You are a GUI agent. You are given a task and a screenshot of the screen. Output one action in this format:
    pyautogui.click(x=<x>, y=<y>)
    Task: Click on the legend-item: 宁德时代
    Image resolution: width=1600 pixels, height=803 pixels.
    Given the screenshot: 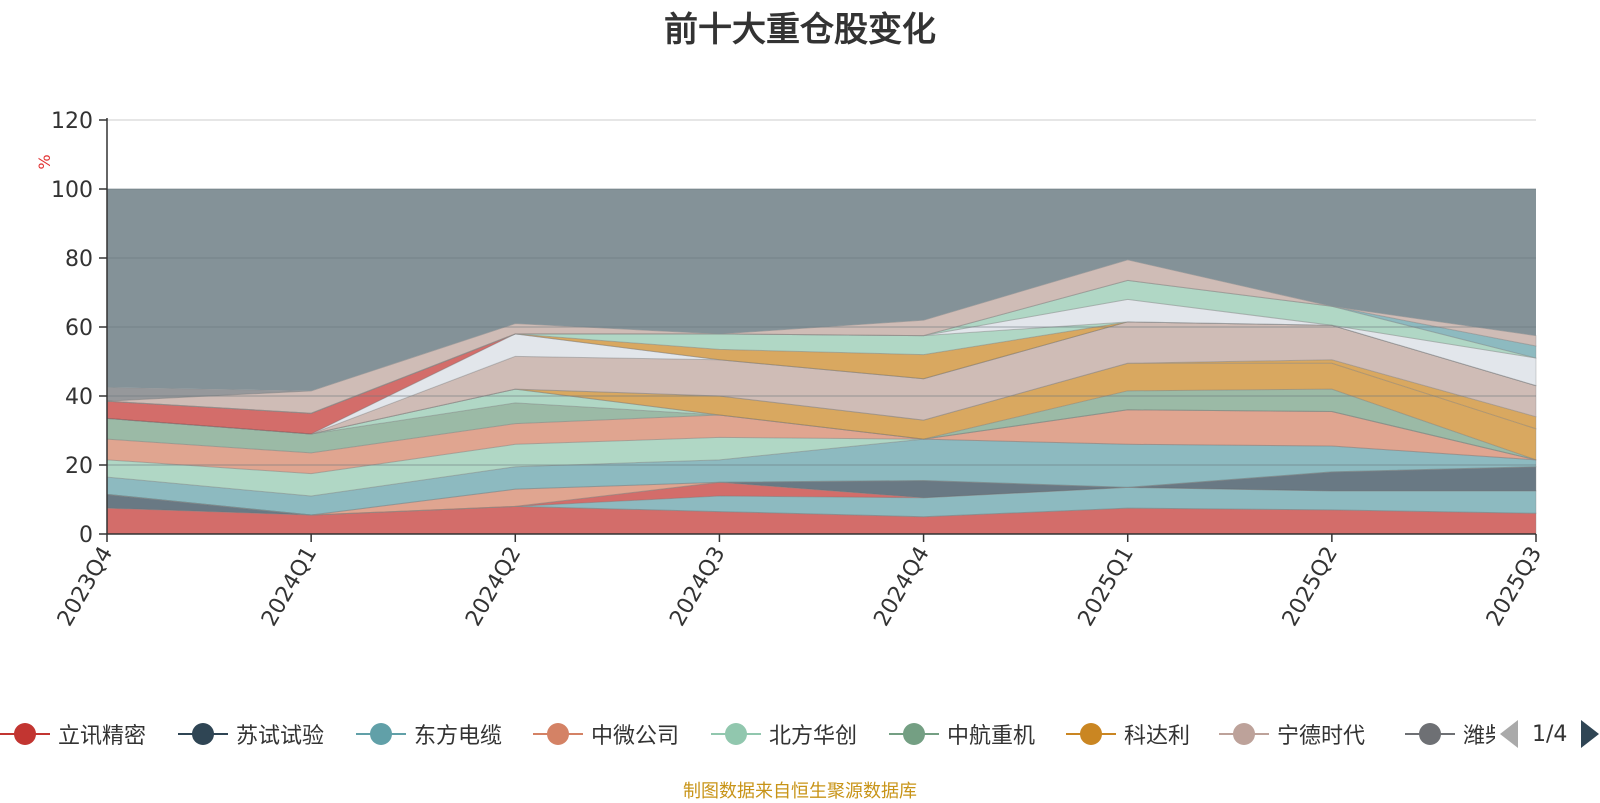 What is the action you would take?
    pyautogui.click(x=1292, y=734)
    